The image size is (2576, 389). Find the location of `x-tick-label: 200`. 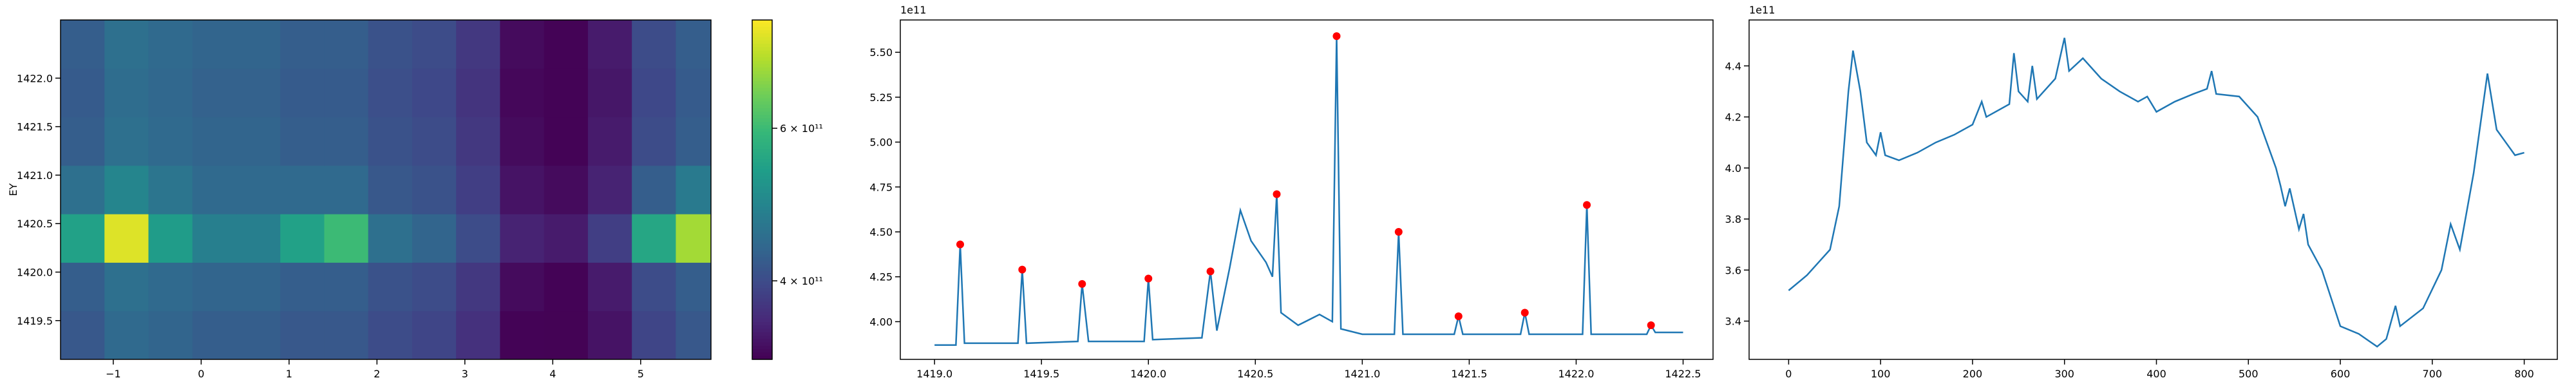

x-tick-label: 200 is located at coordinates (1973, 374).